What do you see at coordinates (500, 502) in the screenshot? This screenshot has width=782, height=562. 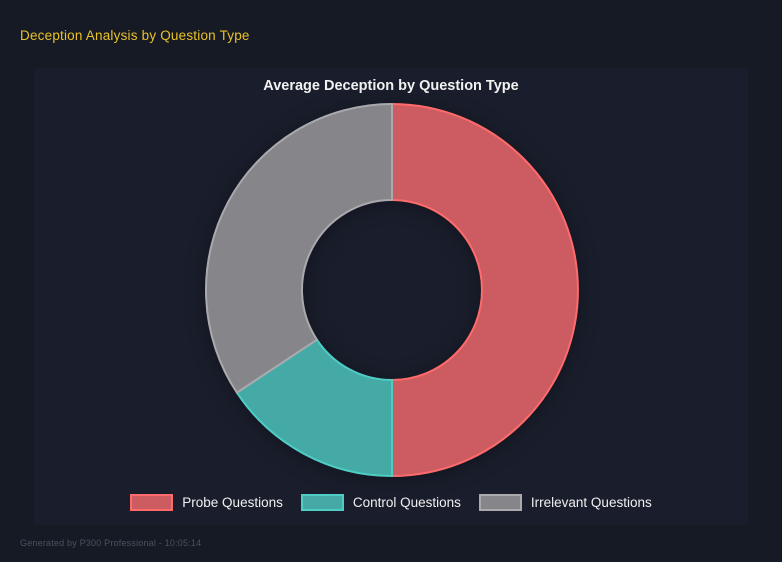 I see `legend-swatch-irrelevant-questions` at bounding box center [500, 502].